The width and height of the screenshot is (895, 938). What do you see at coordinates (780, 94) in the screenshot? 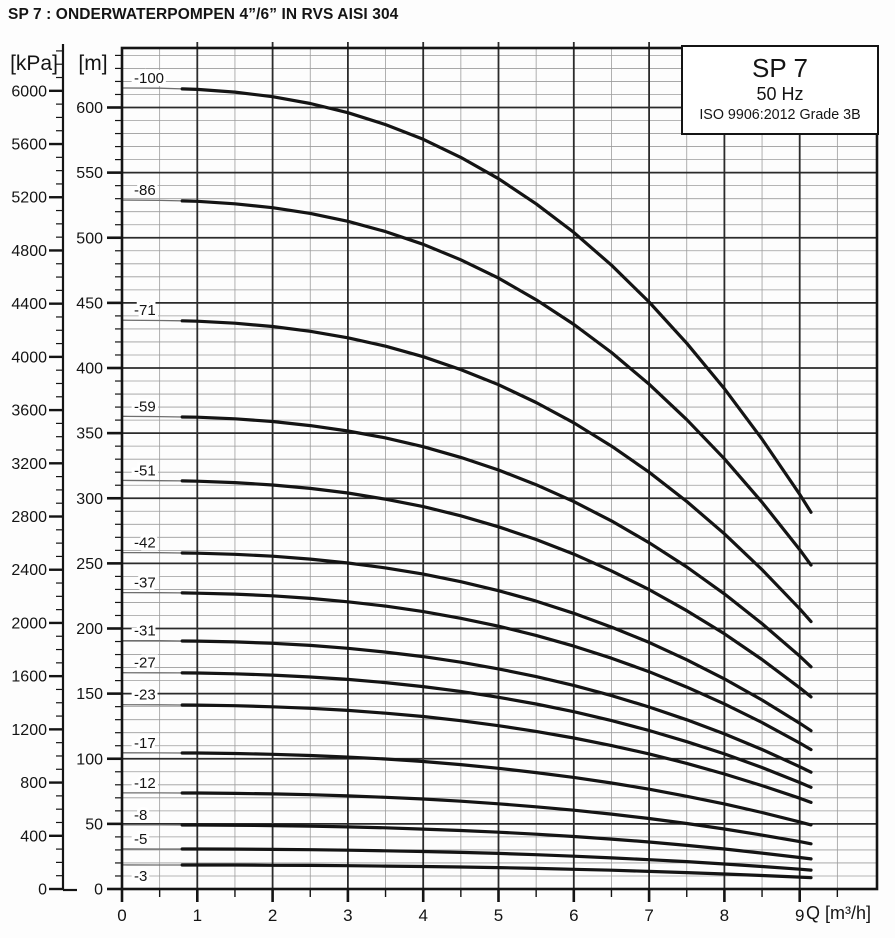
I see `legend-frequency: 50 Hz` at bounding box center [780, 94].